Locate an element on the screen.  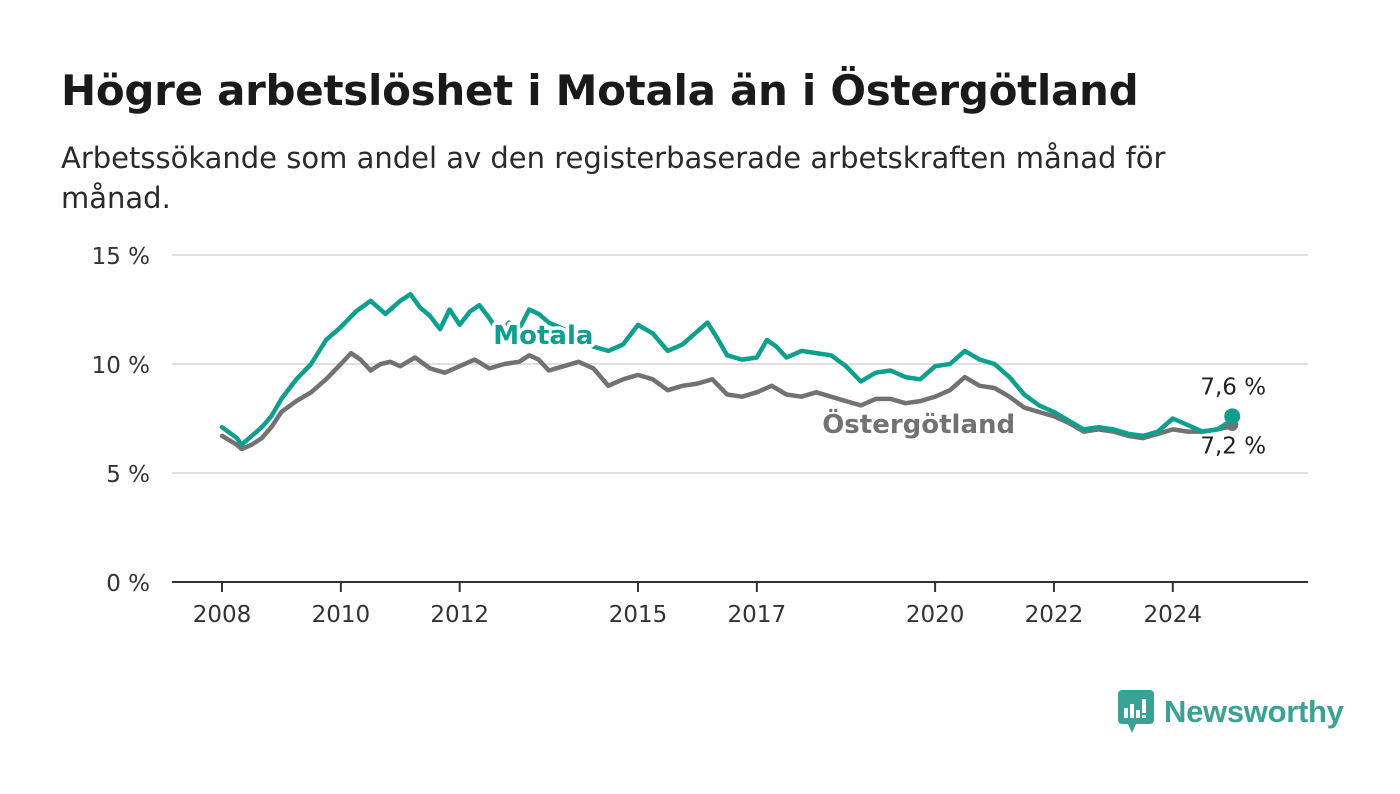
brand-name: Newsworthy is located at coordinates (1254, 711).